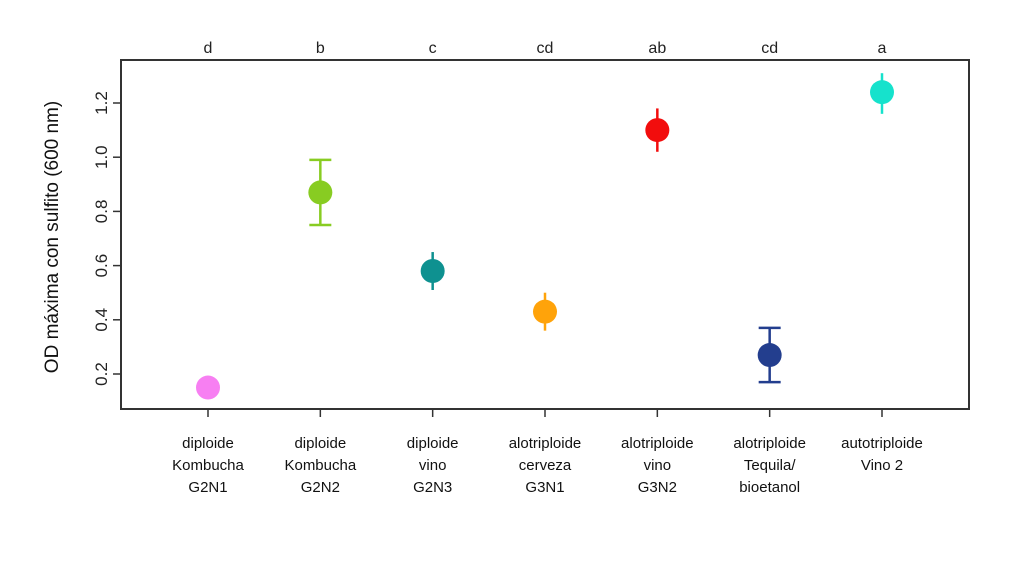 This screenshot has width=1024, height=576. What do you see at coordinates (769, 487) in the screenshot?
I see `x-tick-label: bioetanol` at bounding box center [769, 487].